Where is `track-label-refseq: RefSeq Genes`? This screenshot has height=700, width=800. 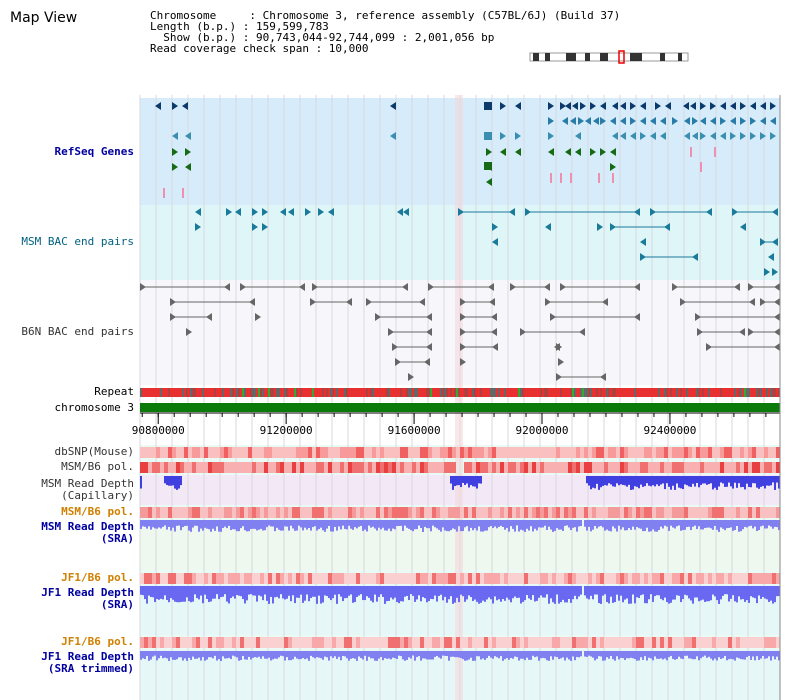
track-label-refseq: RefSeq Genes is located at coordinates (94, 151).